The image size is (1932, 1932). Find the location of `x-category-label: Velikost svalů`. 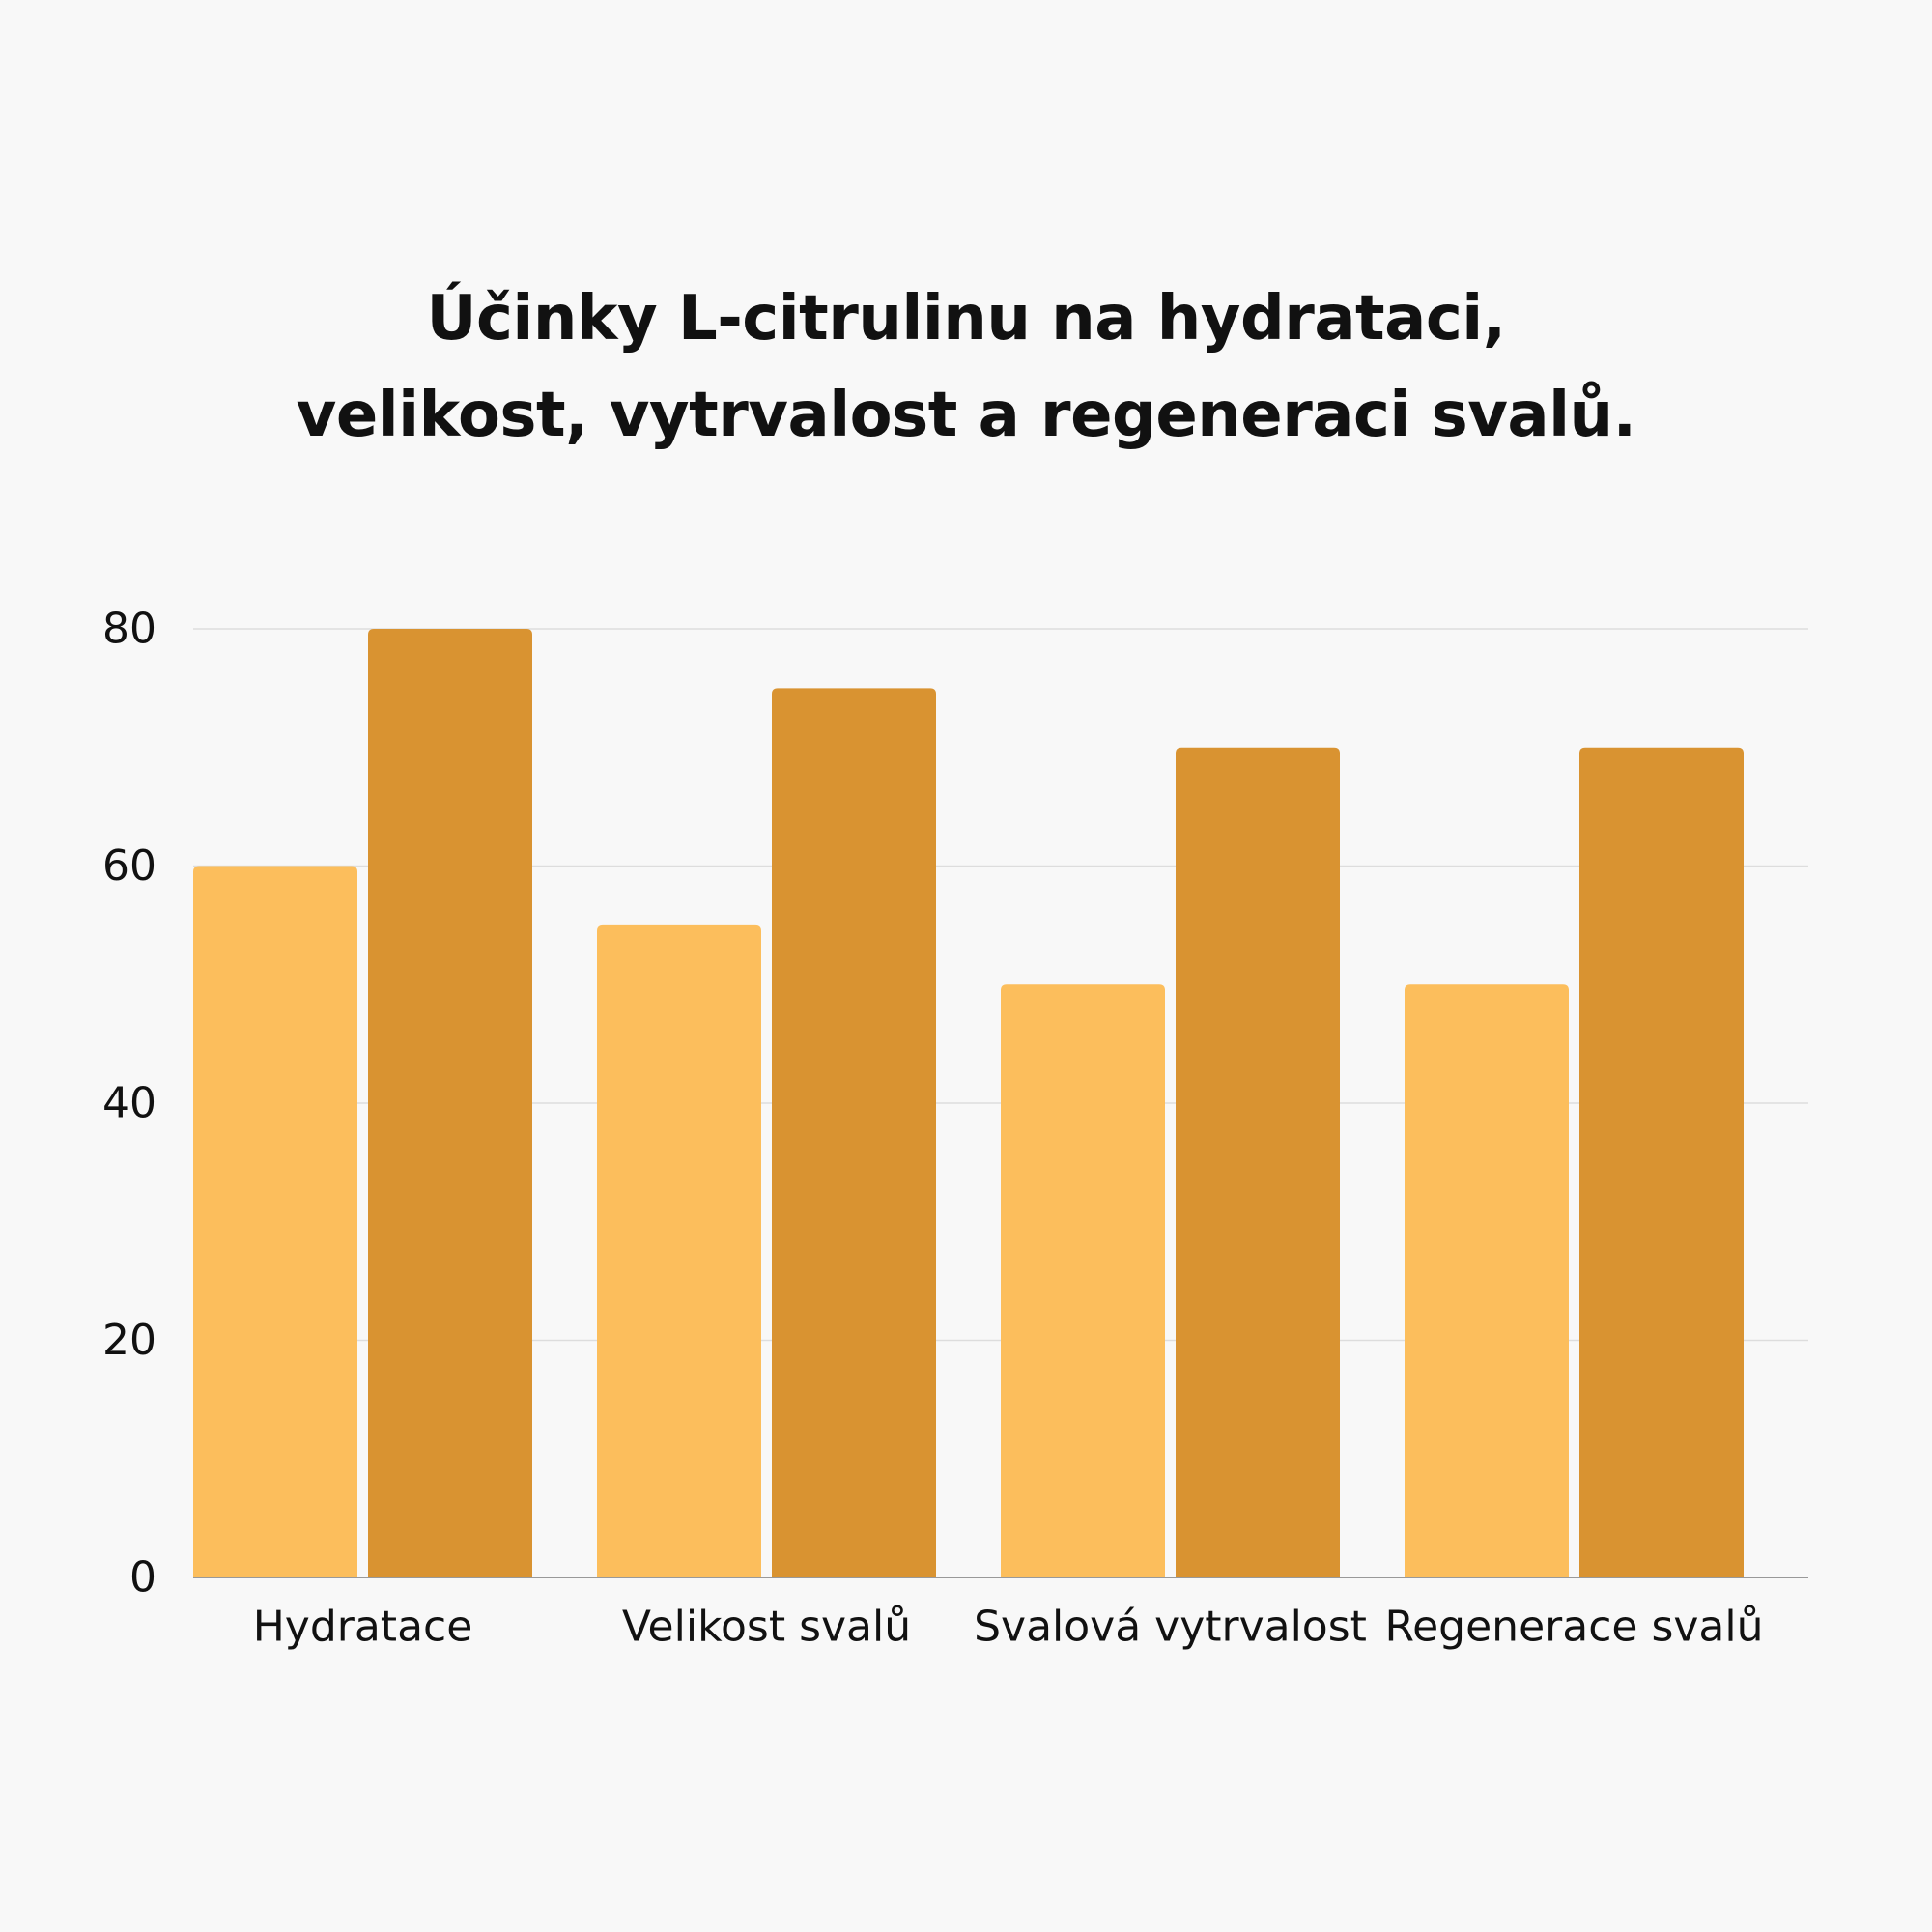

x-category-label: Velikost svalů is located at coordinates (766, 1627).